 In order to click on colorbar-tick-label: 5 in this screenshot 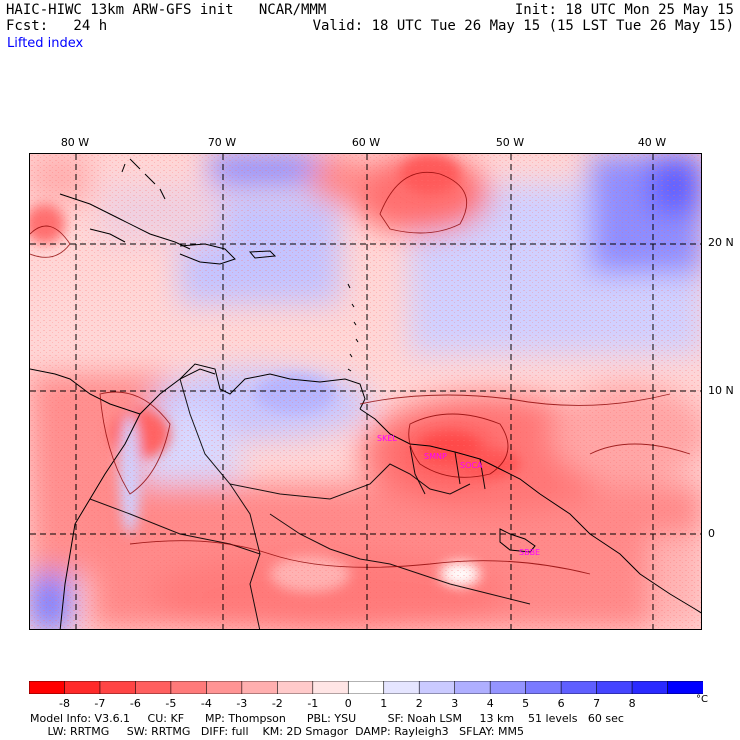, I will do `click(526, 703)`.